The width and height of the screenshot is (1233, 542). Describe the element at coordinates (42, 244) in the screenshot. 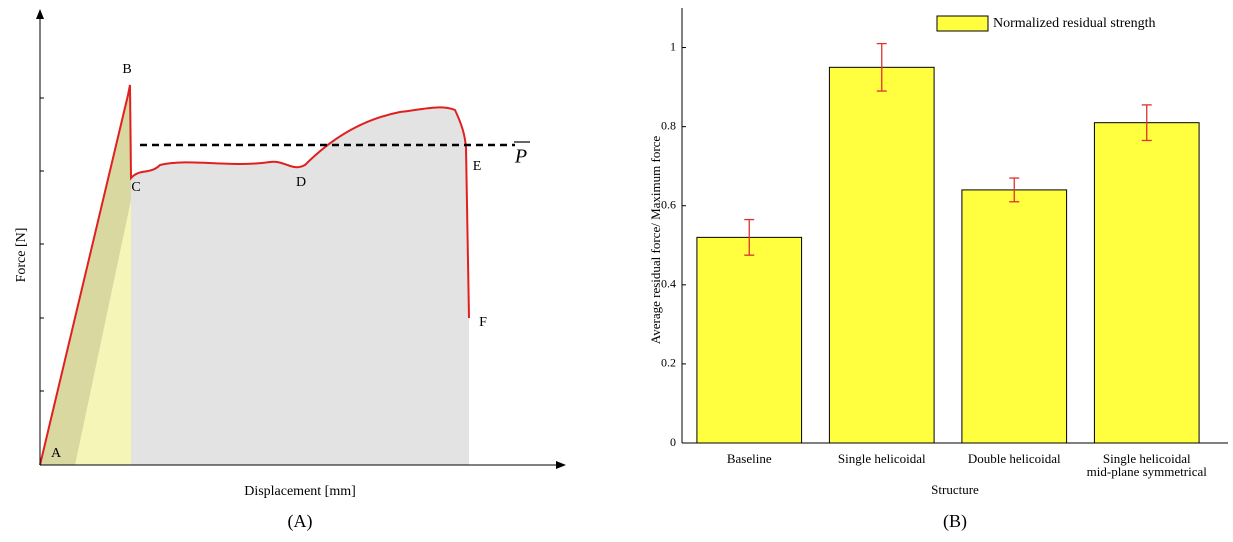

I see `y-ticks` at that location.